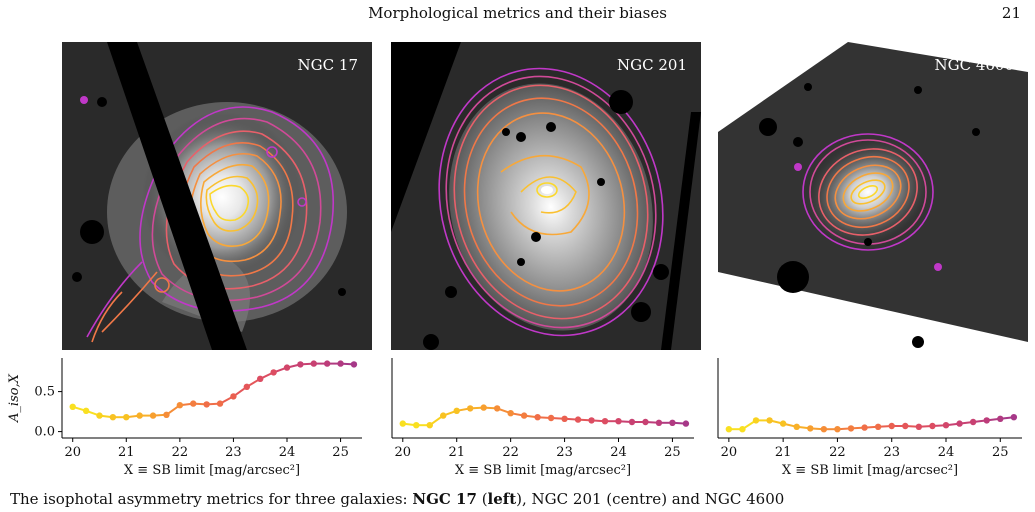 The width and height of the screenshot is (1035, 512). I want to click on asymmetry-plot-ngc201: 20 21 22 23 24 25 X ≡ SB limit [mag/arcsec²], so click(537, 422).